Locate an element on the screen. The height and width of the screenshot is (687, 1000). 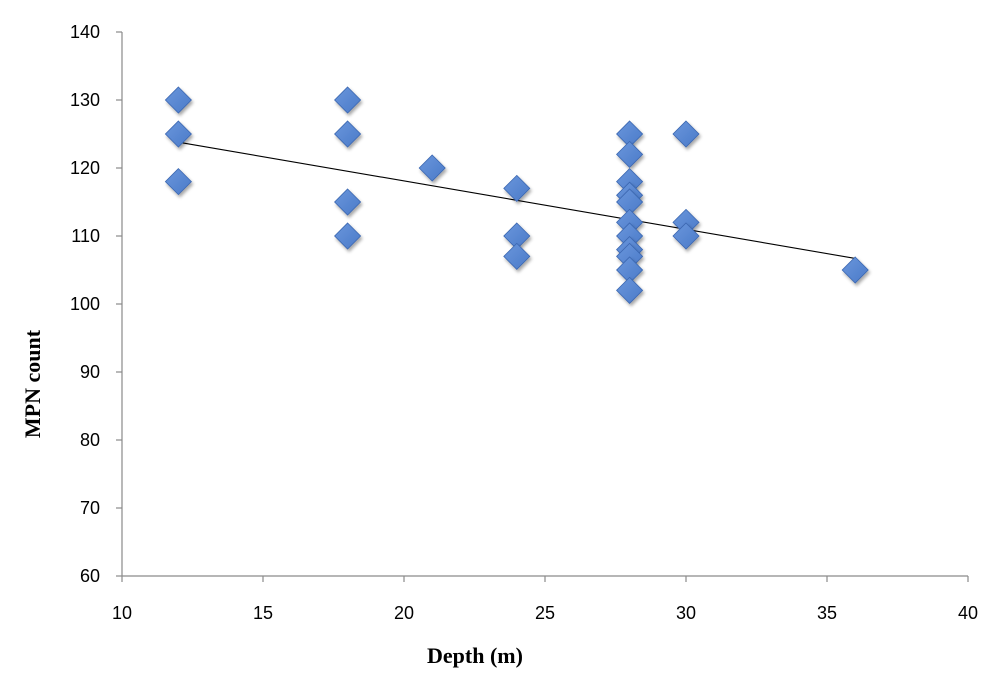
y-tick-label: 130 is located at coordinates (85, 100).